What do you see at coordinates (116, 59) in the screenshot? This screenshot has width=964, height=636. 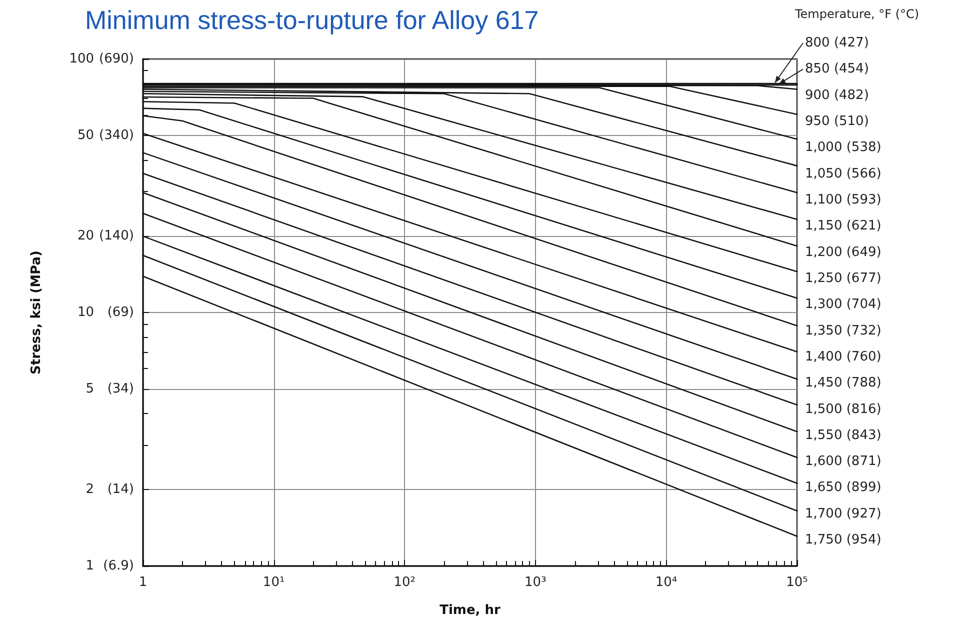 I see `text: (690)` at bounding box center [116, 59].